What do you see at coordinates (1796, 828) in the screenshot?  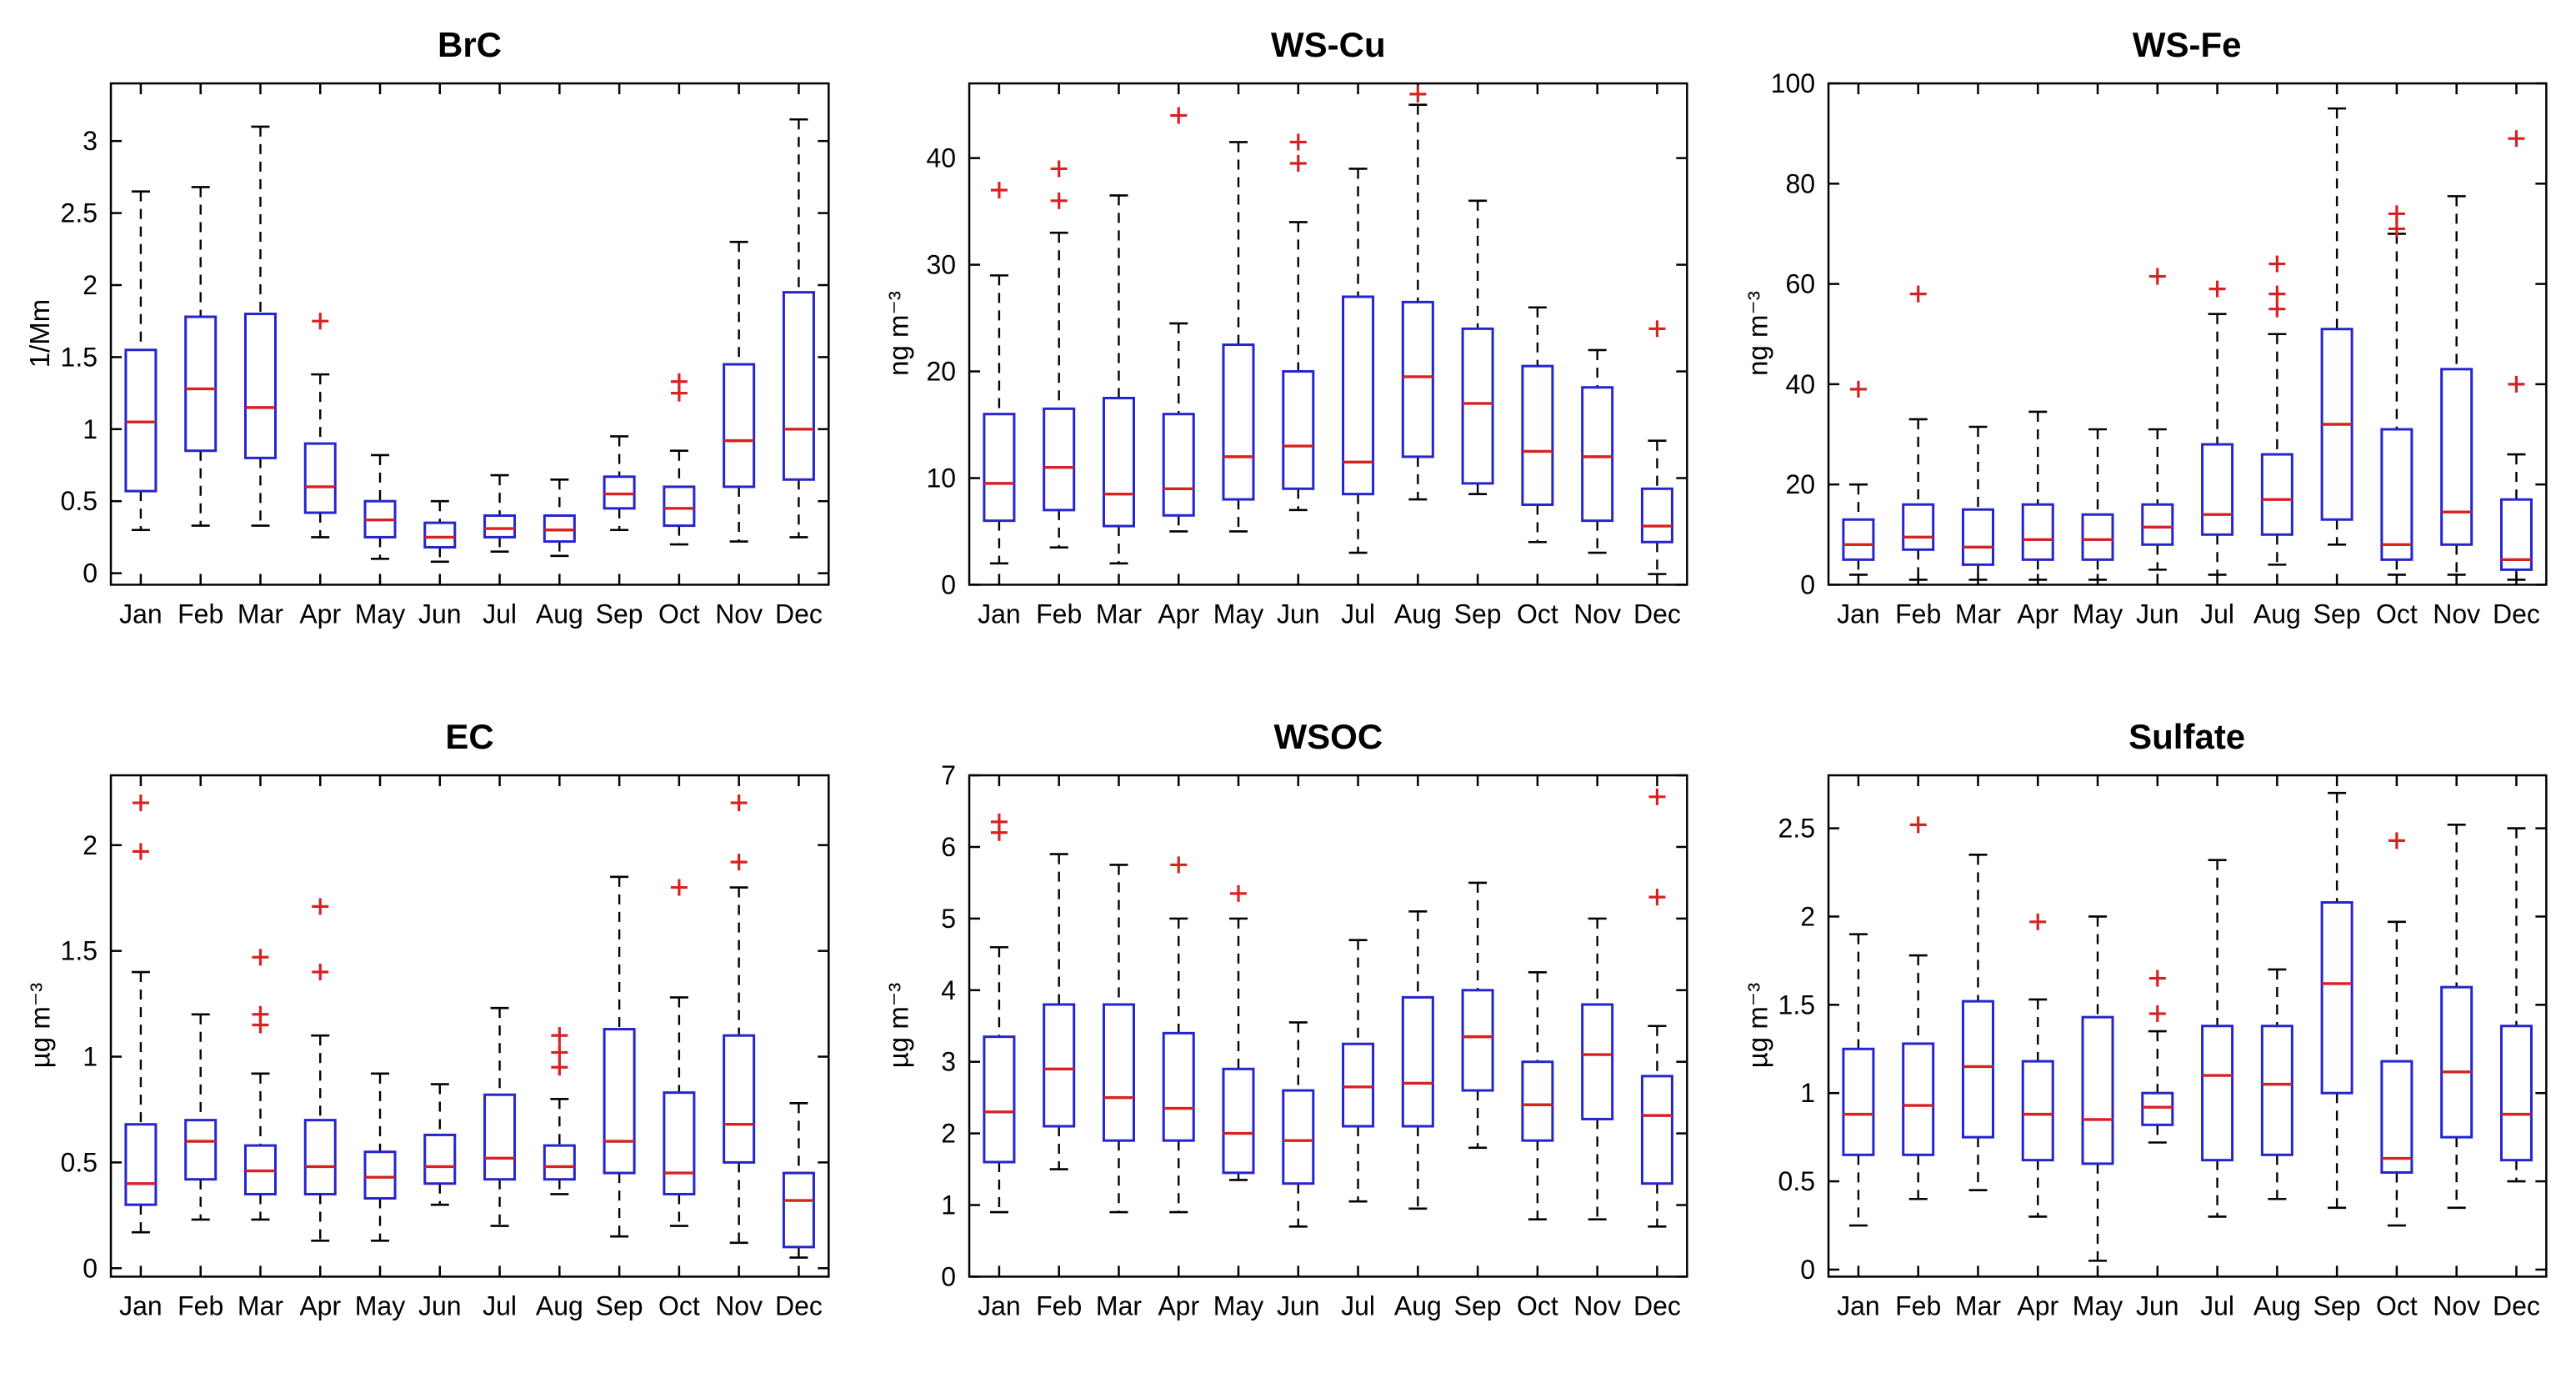 I see `y-tick-label: 2.5` at bounding box center [1796, 828].